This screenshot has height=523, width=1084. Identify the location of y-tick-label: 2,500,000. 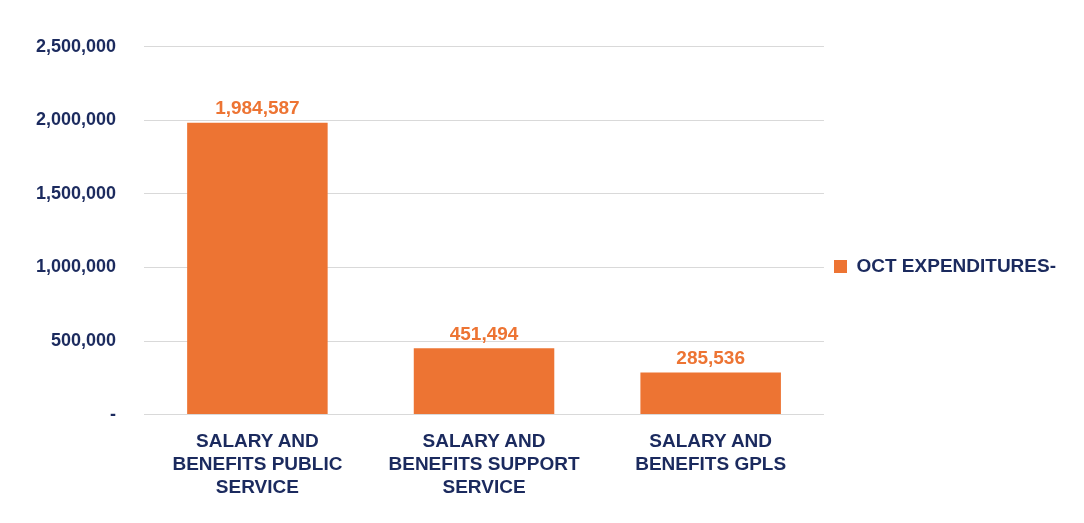
(76, 45).